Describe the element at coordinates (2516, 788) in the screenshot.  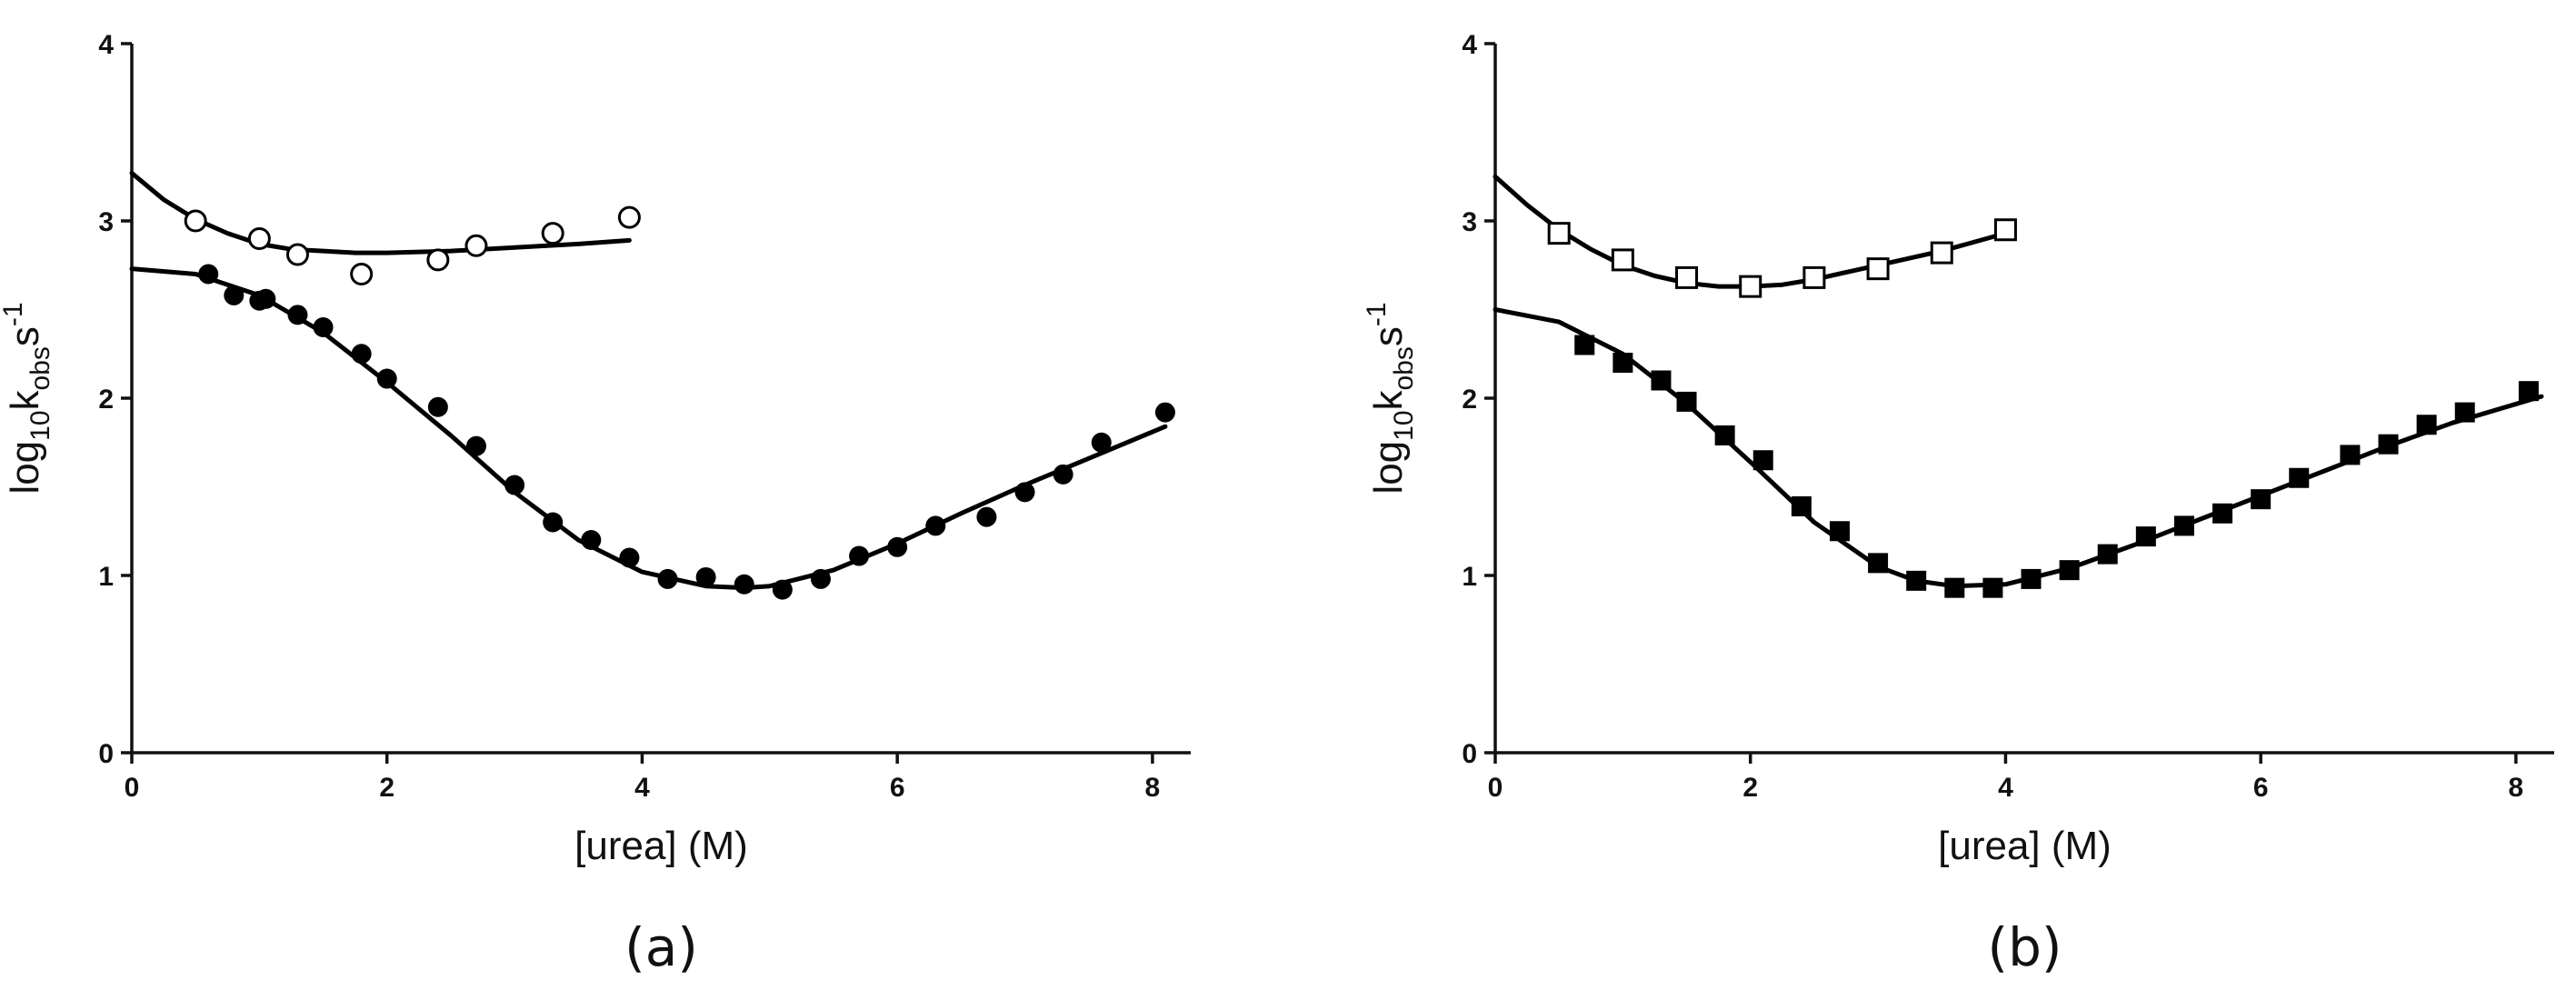
I see `x-tick-label: 8` at that location.